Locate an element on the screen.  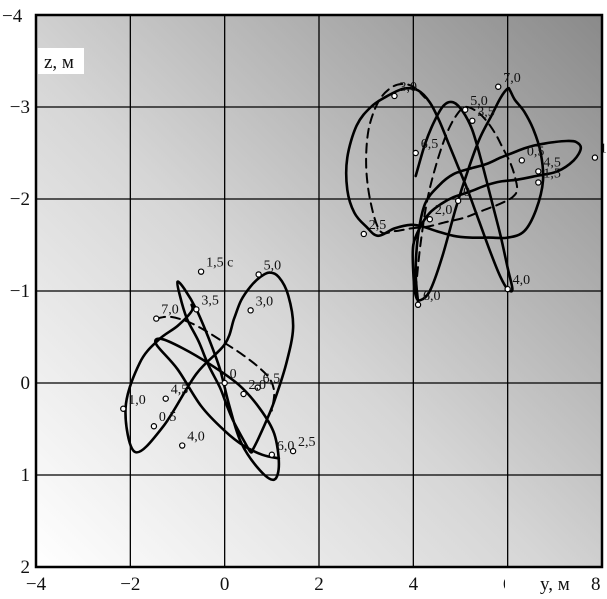
y-tick-label: 1 is located at coordinates (26, 475).